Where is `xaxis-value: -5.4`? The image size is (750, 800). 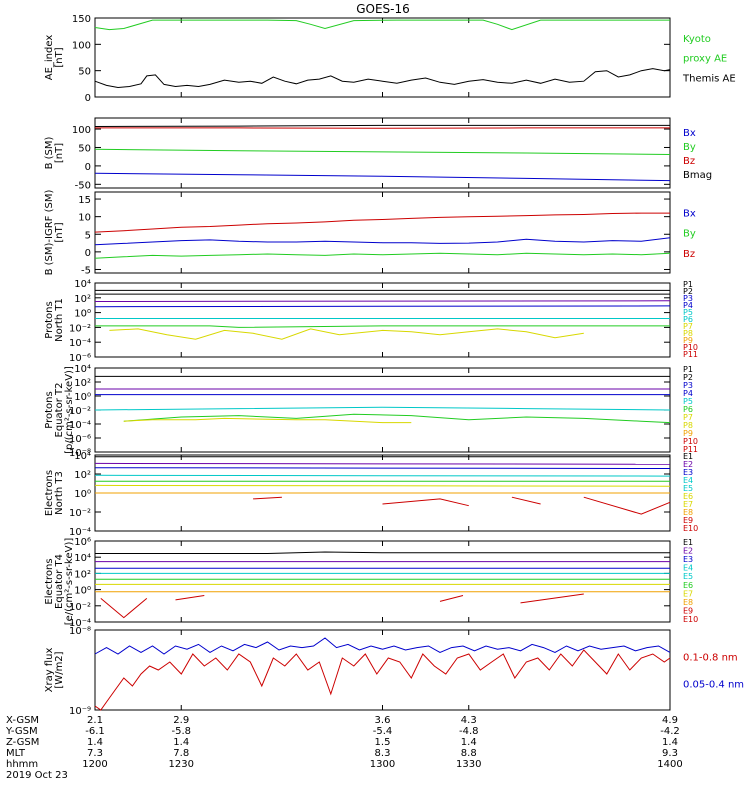 xaxis-value: -5.4 is located at coordinates (383, 731).